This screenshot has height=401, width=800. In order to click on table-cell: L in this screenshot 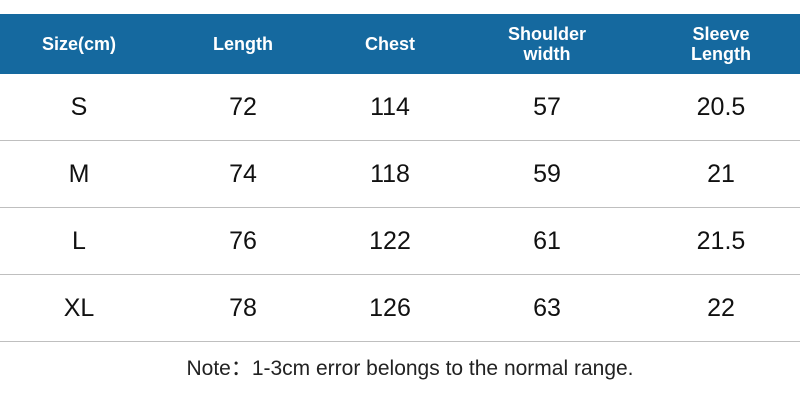, I will do `click(79, 240)`.